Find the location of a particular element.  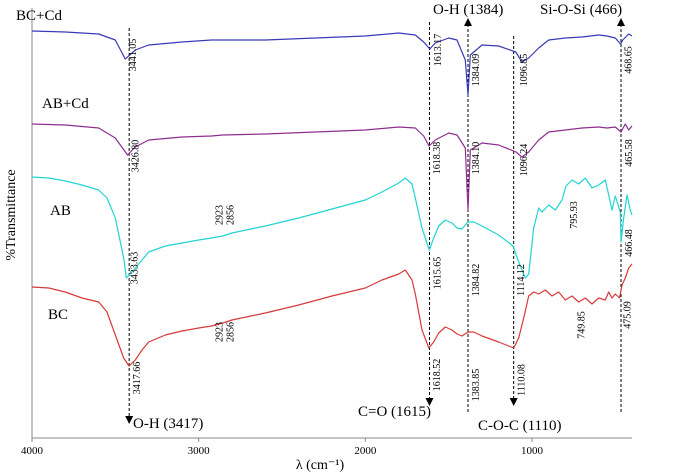

annotation-label-si-o-si-466: Si-O-Si (466) is located at coordinates (581, 10).